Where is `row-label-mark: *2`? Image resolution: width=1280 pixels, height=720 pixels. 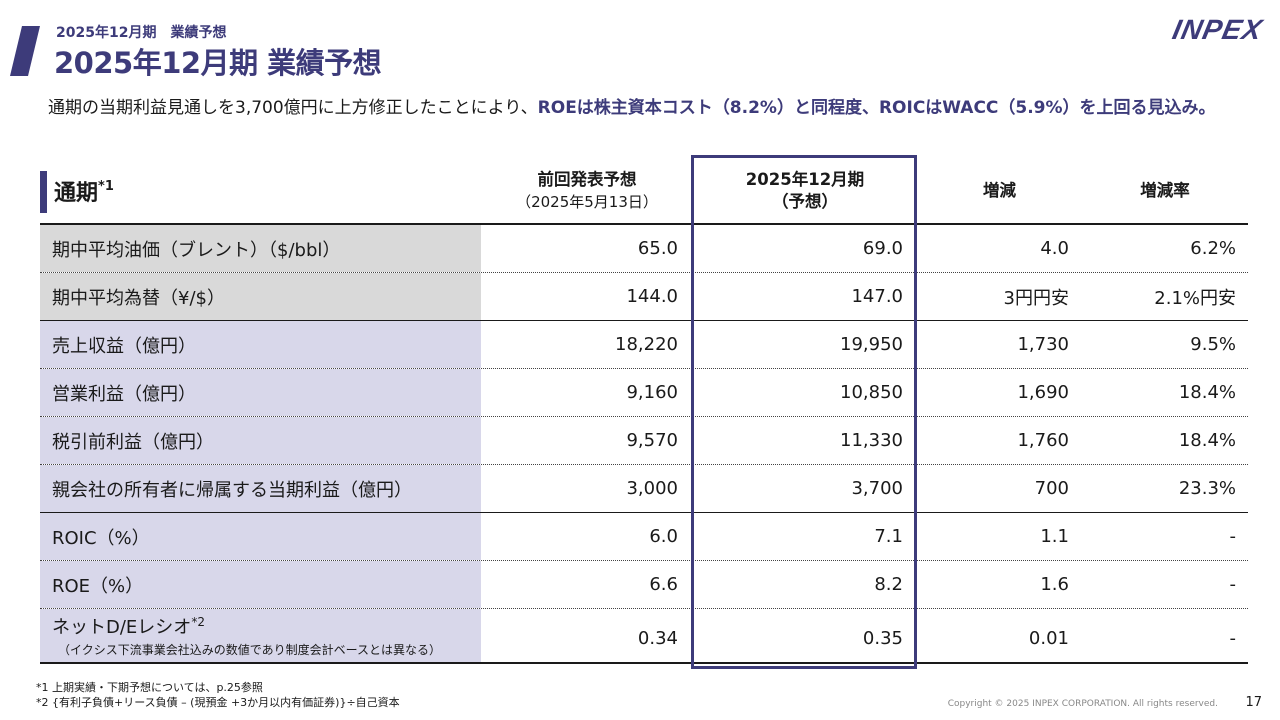 row-label-mark: *2 is located at coordinates (198, 622).